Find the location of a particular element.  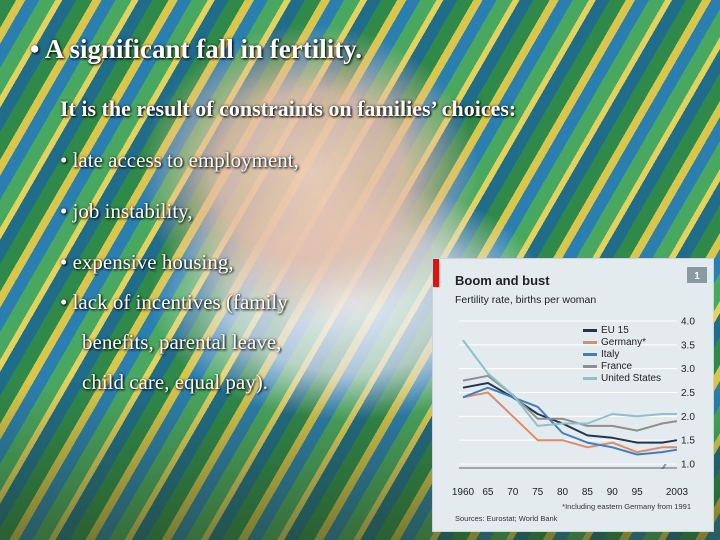

chart-subtitle: Fertility rate, births per woman is located at coordinates (525, 300).